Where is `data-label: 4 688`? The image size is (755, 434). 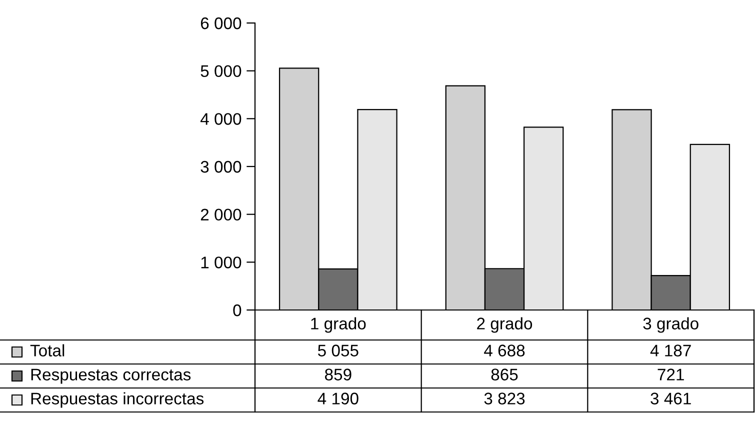
data-label: 4 688 is located at coordinates (504, 350).